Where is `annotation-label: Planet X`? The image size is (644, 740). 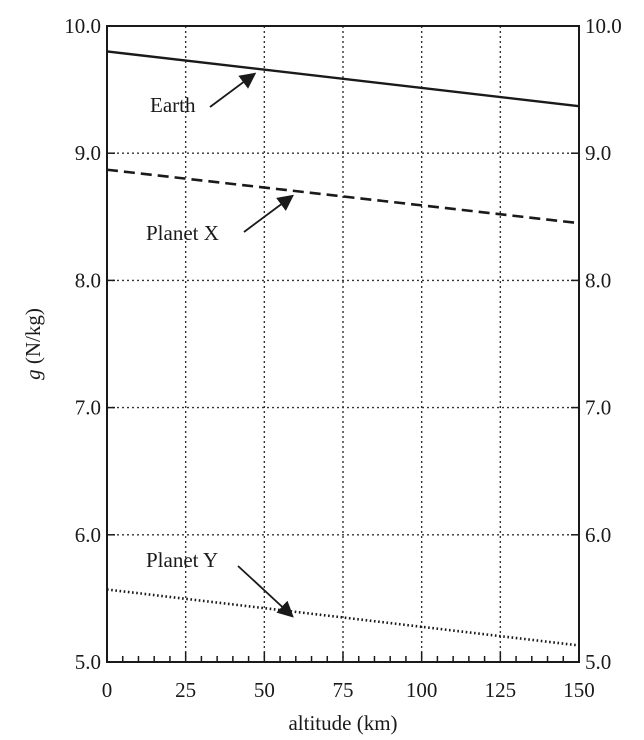
annotation-label: Planet X is located at coordinates (182, 233).